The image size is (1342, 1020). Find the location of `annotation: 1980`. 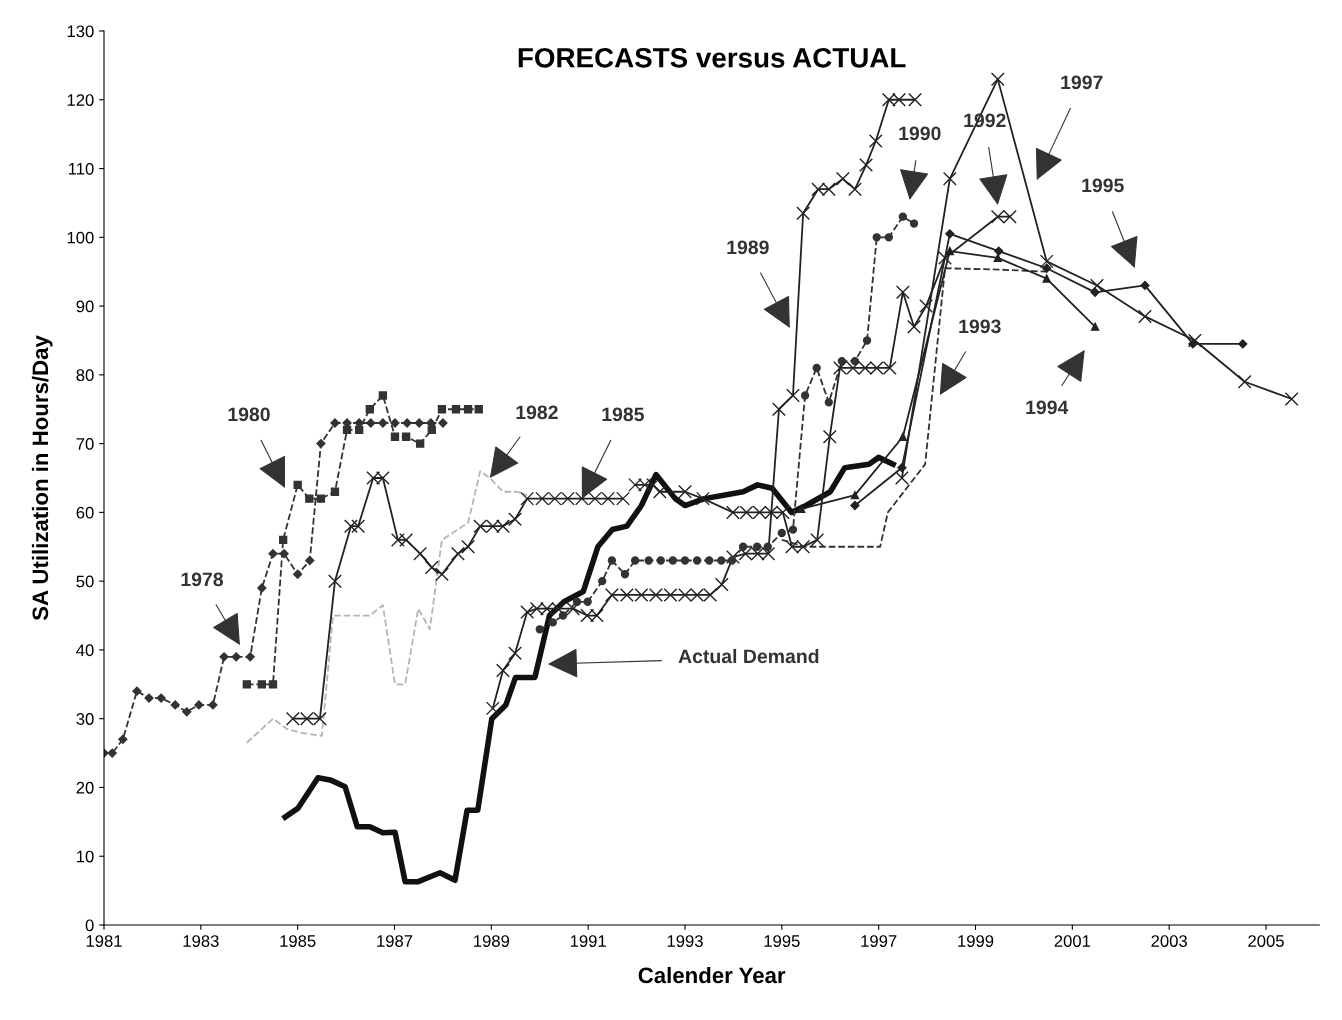

annotation: 1980 is located at coordinates (249, 414).